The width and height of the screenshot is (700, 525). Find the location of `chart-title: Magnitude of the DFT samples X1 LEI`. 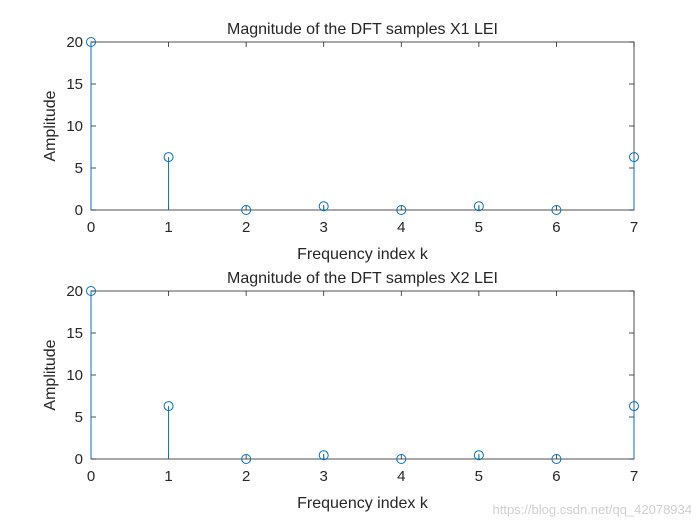

chart-title: Magnitude of the DFT samples X1 LEI is located at coordinates (362, 29).